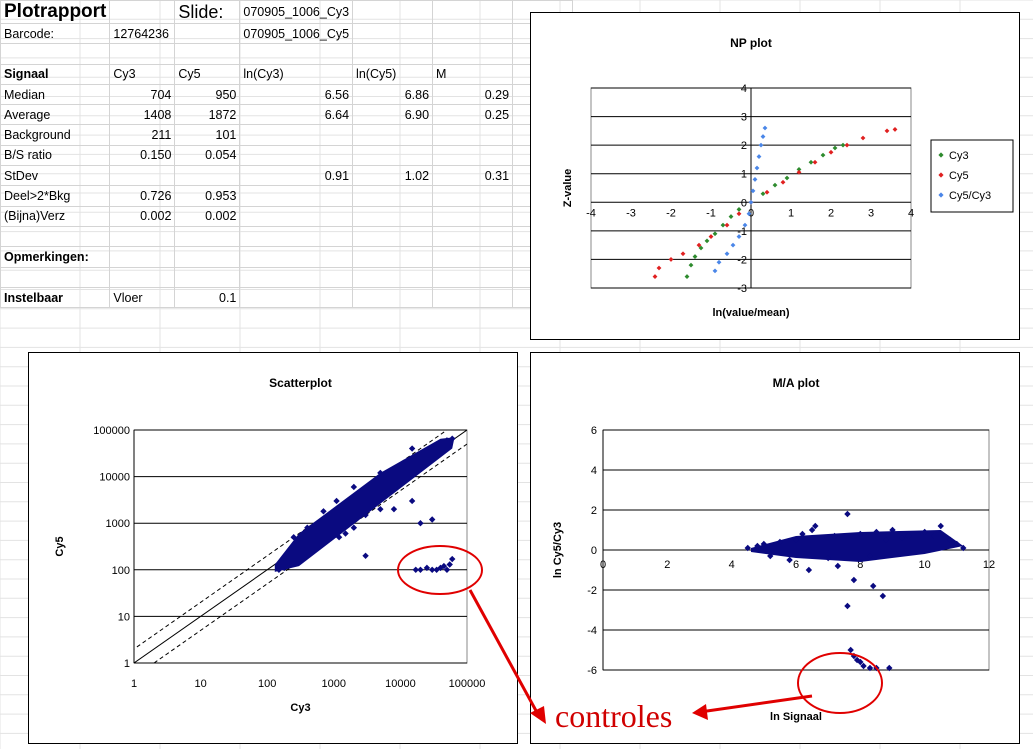 The width and height of the screenshot is (1033, 749). Describe the element at coordinates (613, 716) in the screenshot. I see `controles-annotation-label: controles` at that location.